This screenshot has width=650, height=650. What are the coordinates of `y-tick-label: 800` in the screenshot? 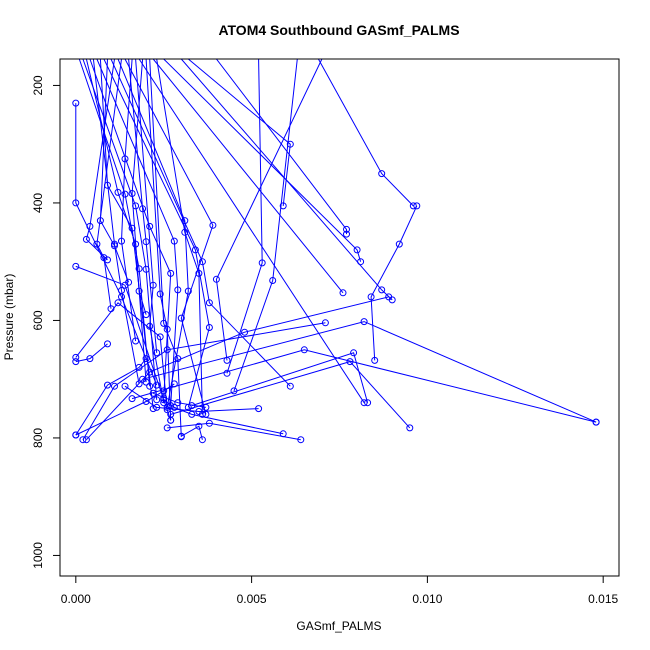 It's located at (38, 438).